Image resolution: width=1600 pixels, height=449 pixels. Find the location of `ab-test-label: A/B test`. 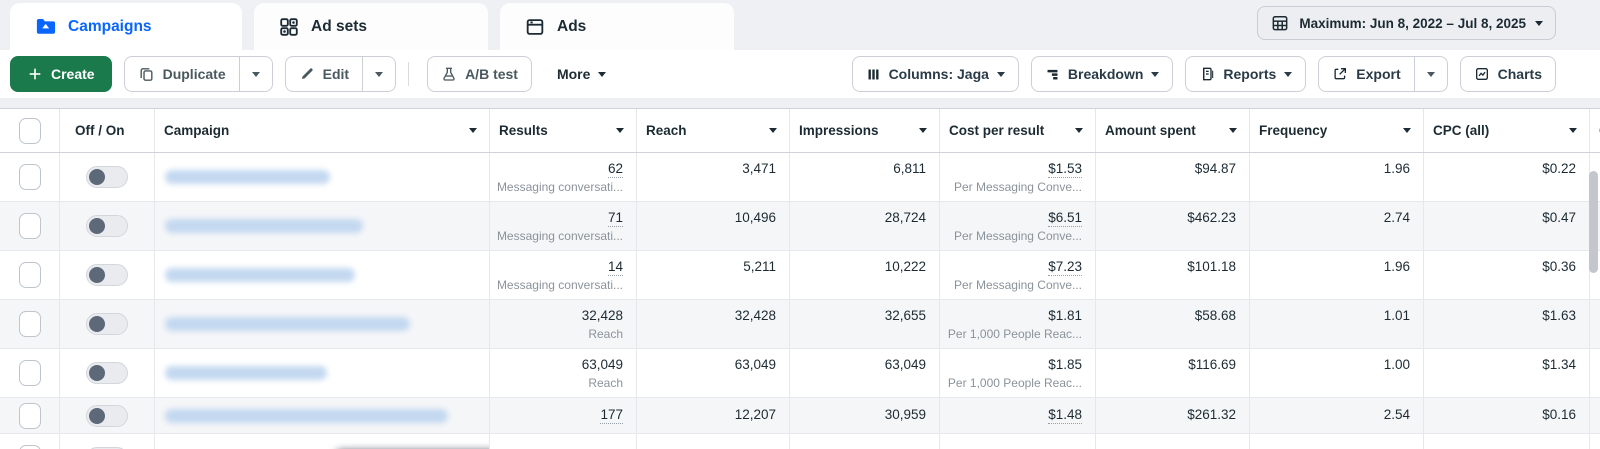

ab-test-label: A/B test is located at coordinates (491, 74).